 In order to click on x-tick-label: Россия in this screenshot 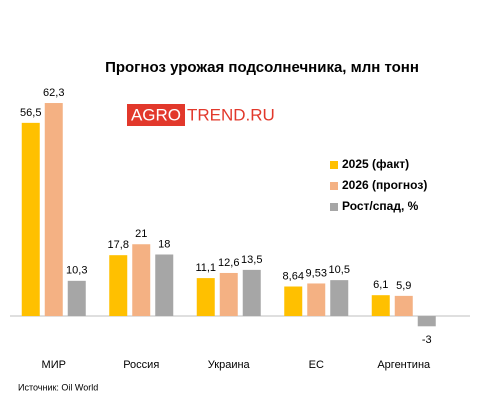, I will do `click(141, 365)`.